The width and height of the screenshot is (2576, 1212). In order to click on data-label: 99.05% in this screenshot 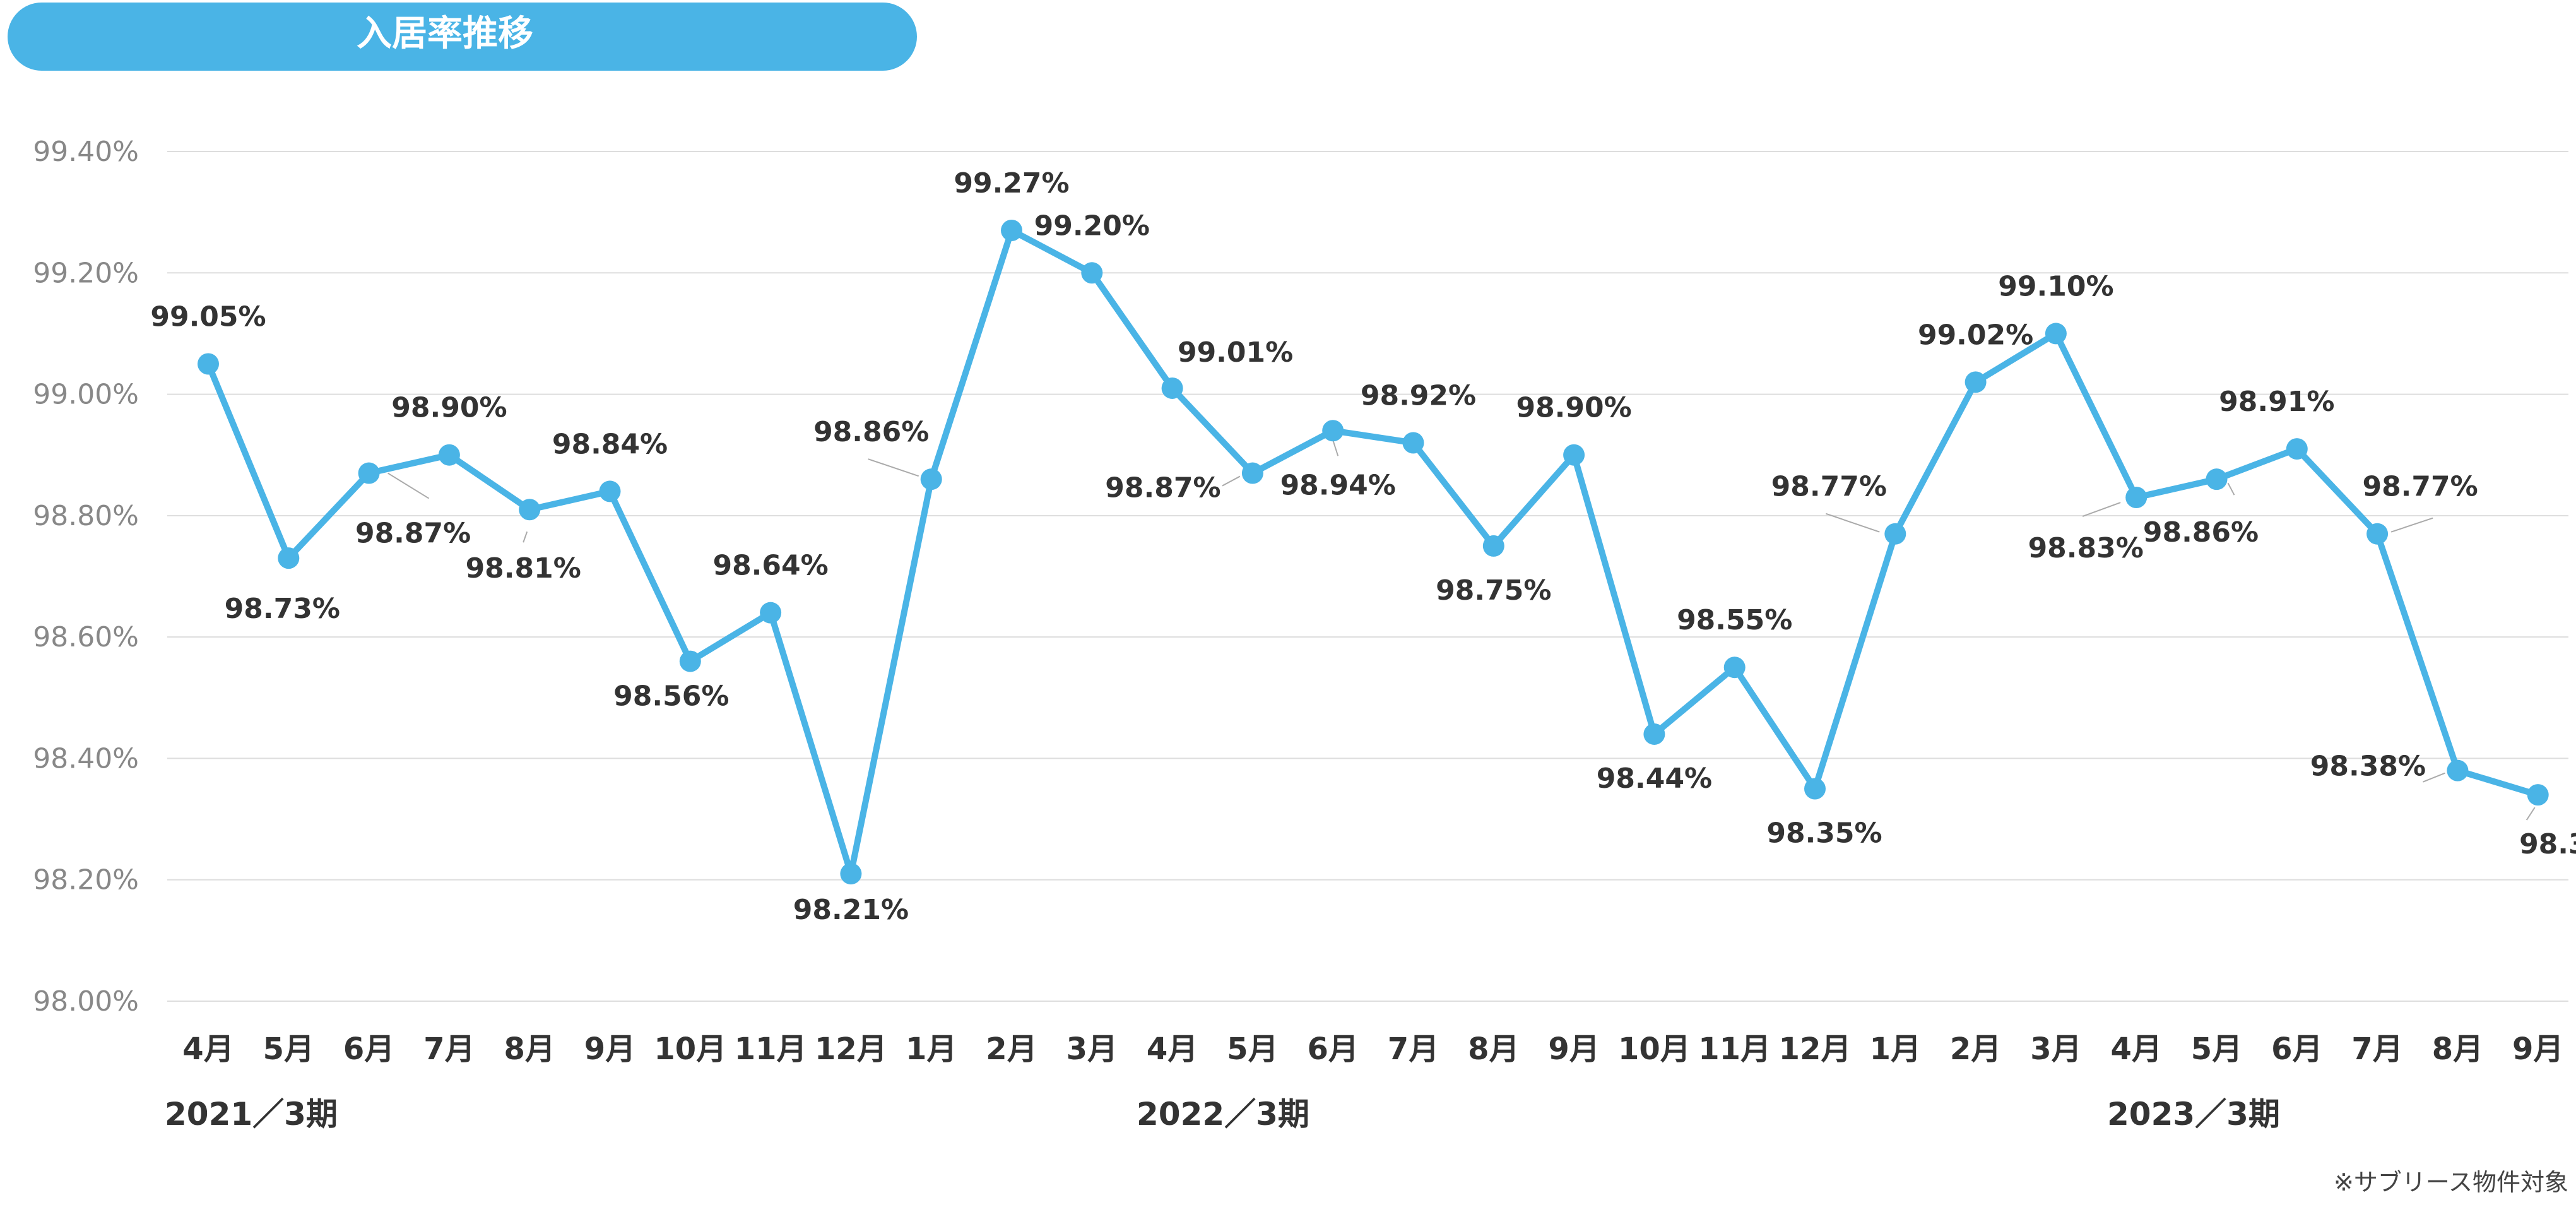, I will do `click(208, 317)`.